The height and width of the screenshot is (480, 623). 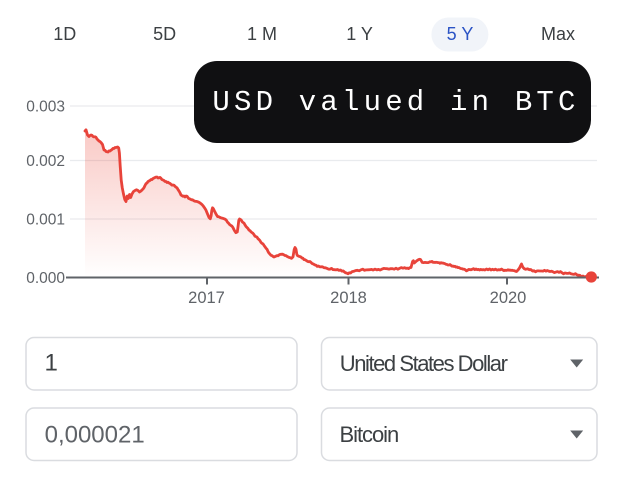 I want to click on svg-text: 2020, so click(x=508, y=298).